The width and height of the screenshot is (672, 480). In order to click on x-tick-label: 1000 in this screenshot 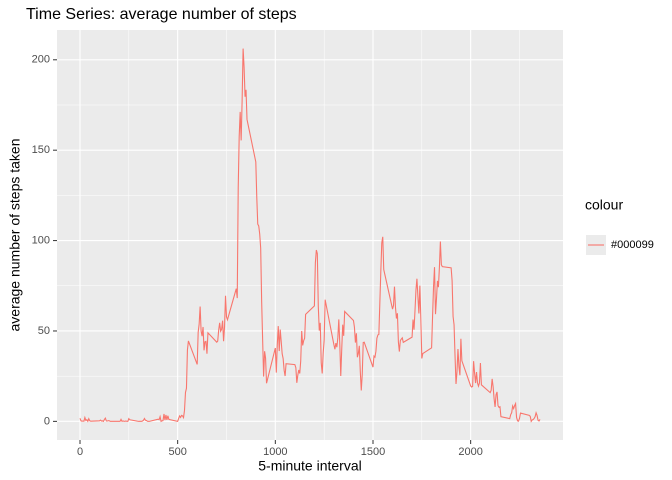, I will do `click(275, 452)`.